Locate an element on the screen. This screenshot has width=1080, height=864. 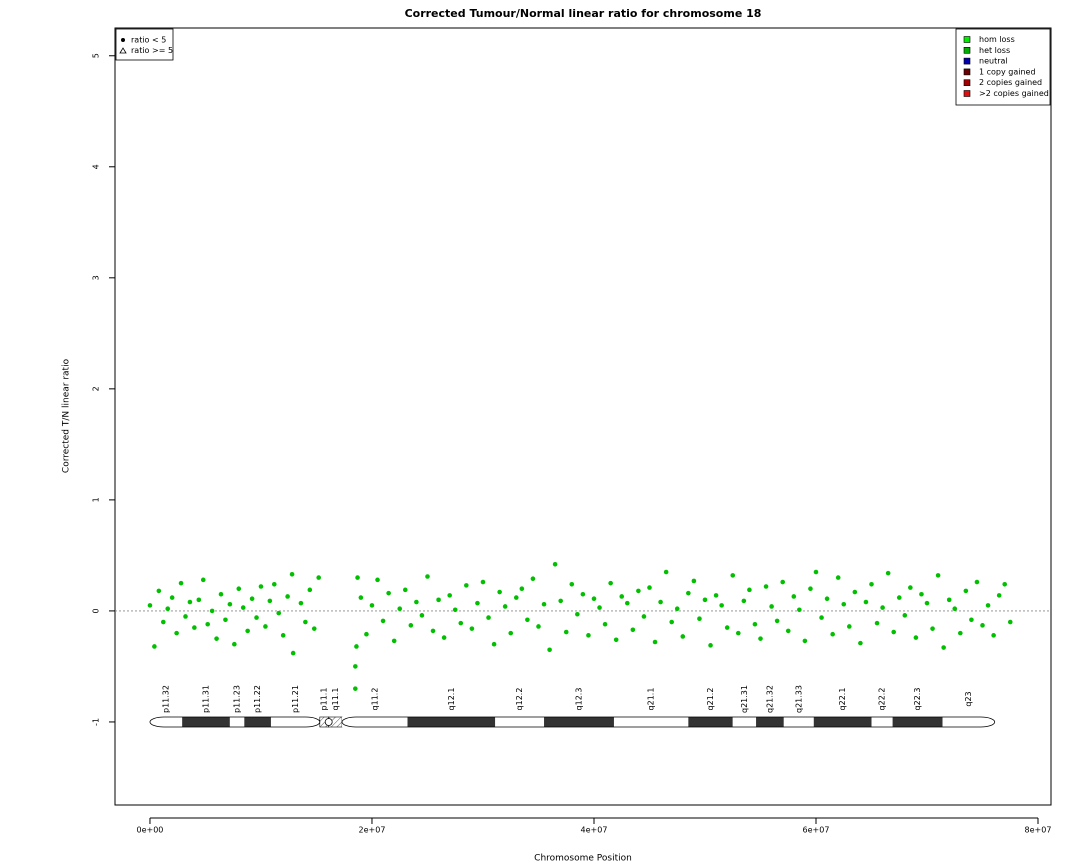
legend-symbol is located at coordinates (123, 40).